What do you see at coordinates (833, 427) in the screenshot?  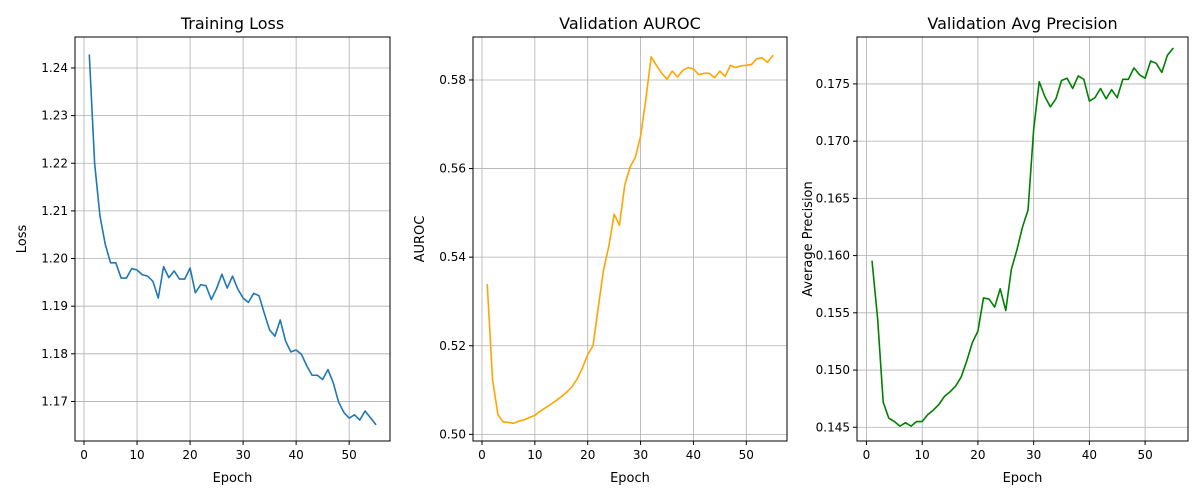 I see `y-tick-label: 0.145` at bounding box center [833, 427].